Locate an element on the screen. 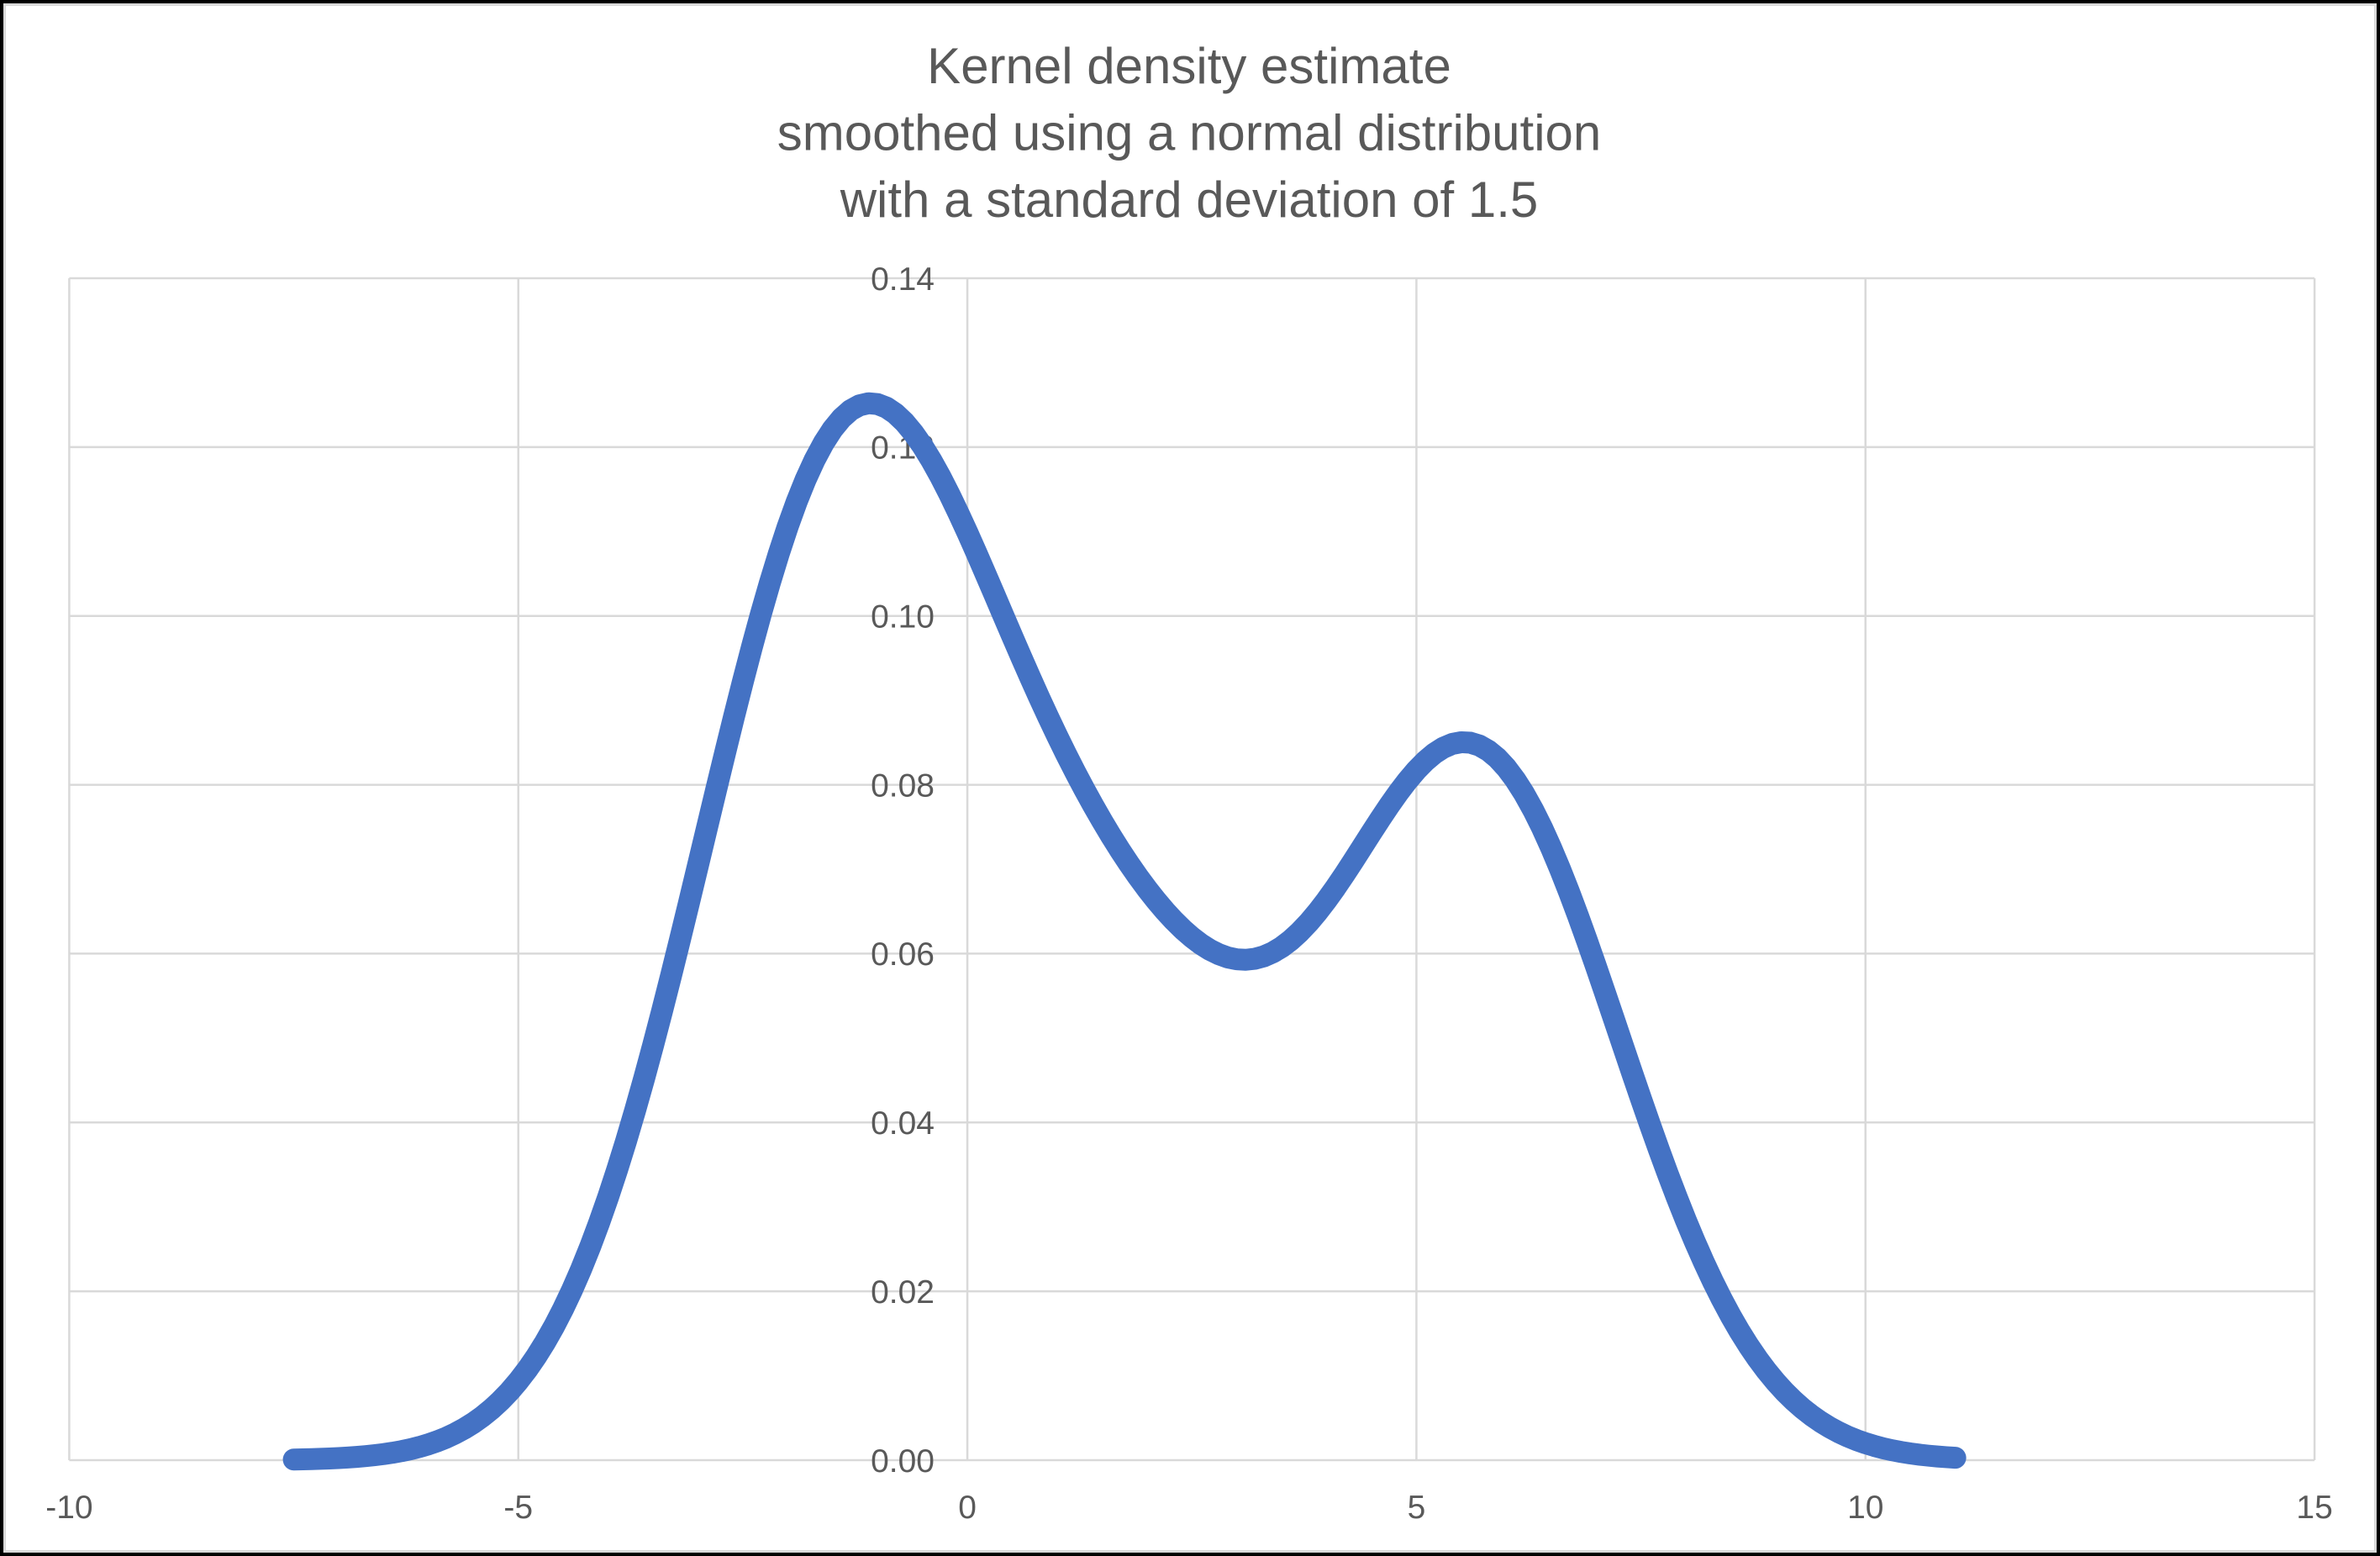  x-tick-label: 0 is located at coordinates (968, 1508).